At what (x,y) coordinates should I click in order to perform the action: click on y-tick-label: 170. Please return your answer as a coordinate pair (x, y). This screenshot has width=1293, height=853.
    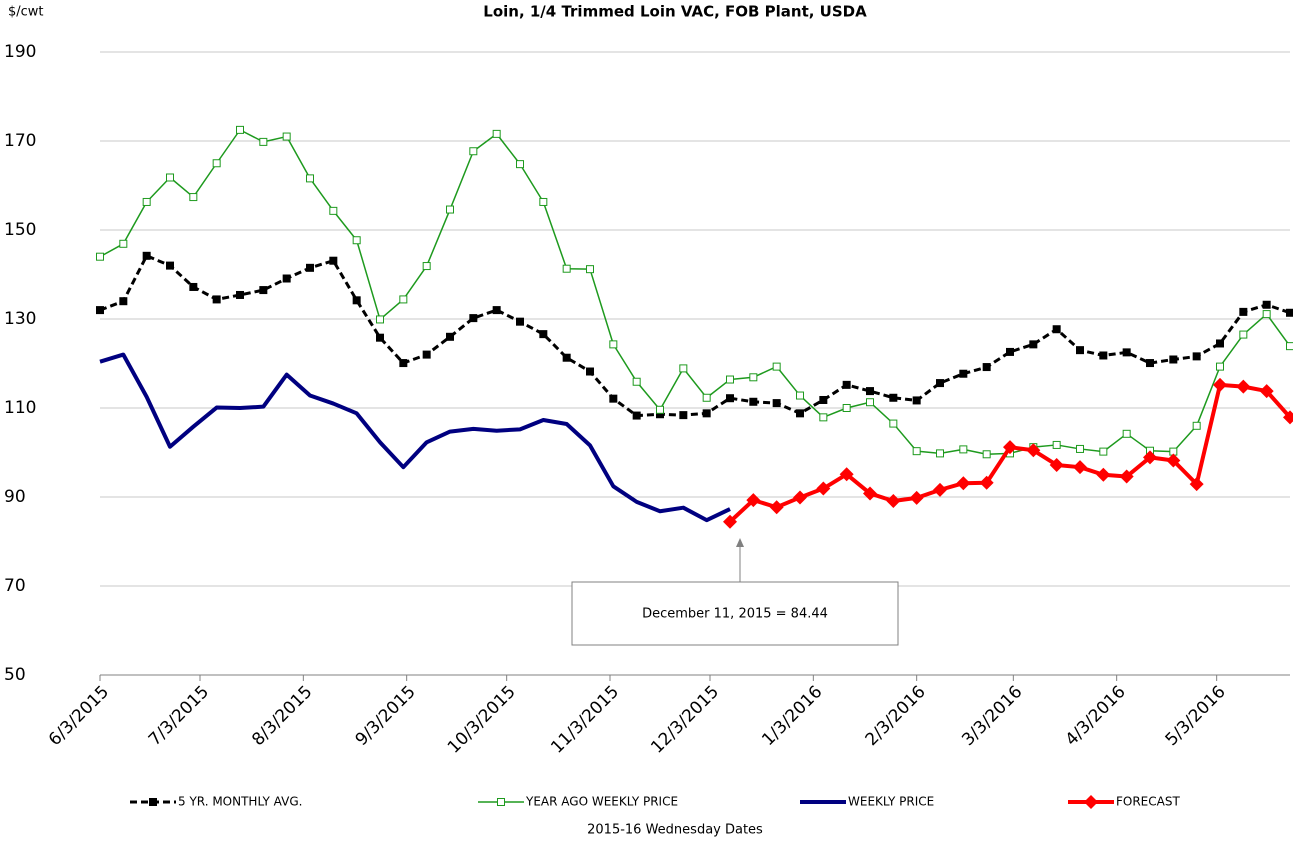
    Looking at the image, I should click on (20, 141).